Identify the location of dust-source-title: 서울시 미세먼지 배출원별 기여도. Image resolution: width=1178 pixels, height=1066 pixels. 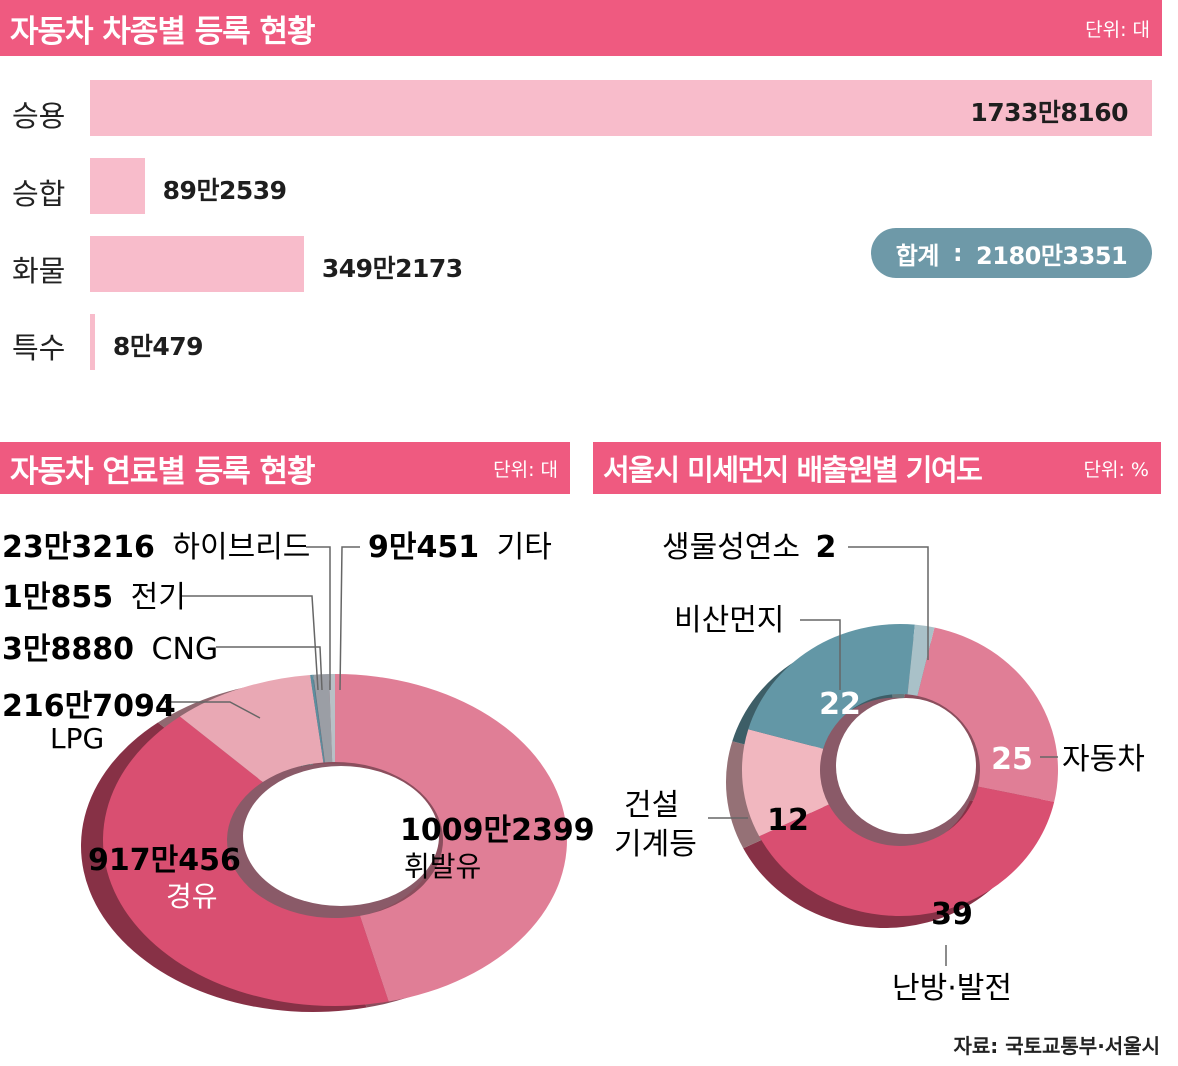
(793, 470).